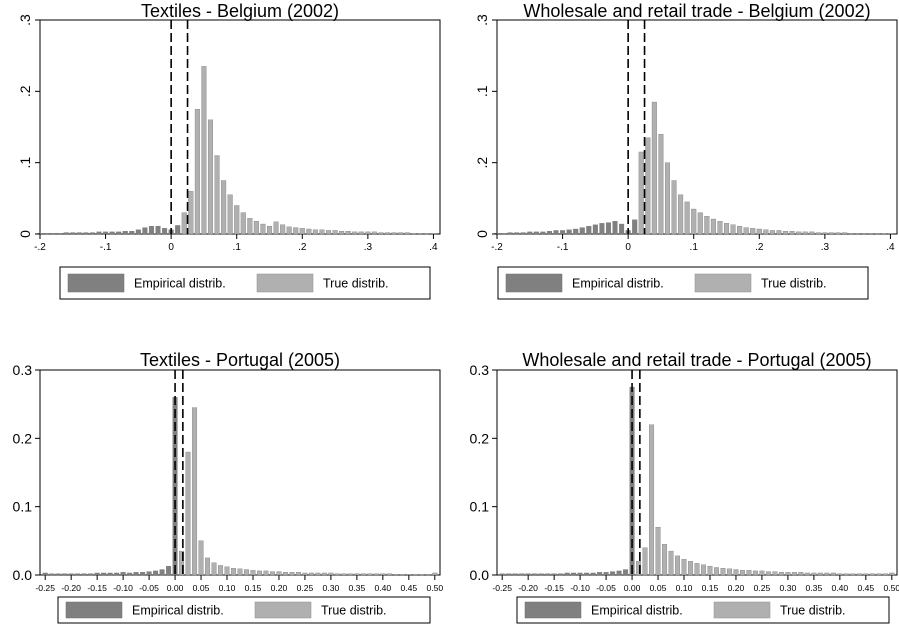  What do you see at coordinates (482, 234) in the screenshot?
I see `y-tick-label: 0` at bounding box center [482, 234].